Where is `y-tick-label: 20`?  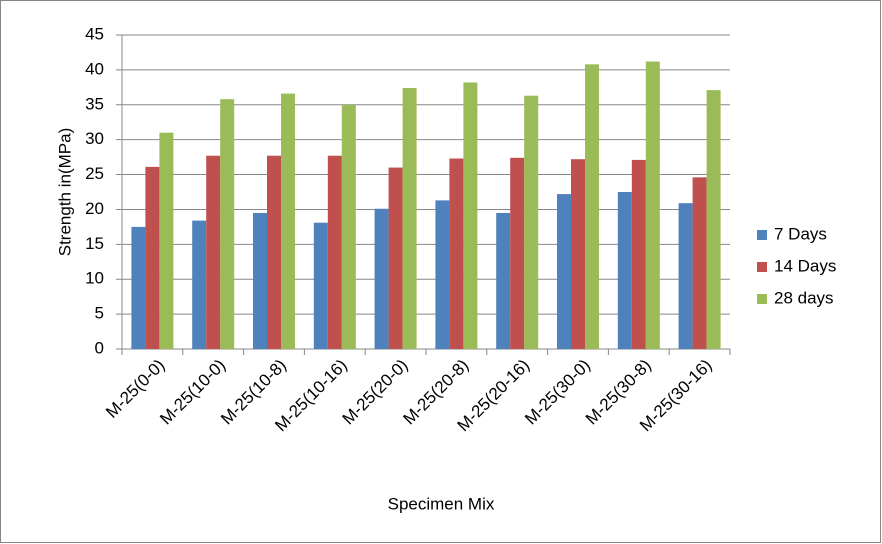
y-tick-label: 20 is located at coordinates (94, 208).